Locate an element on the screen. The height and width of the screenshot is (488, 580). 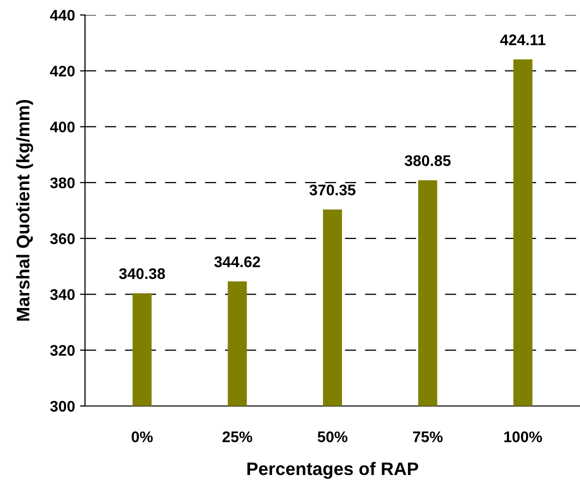
y-tick-label: 300 is located at coordinates (62, 406).